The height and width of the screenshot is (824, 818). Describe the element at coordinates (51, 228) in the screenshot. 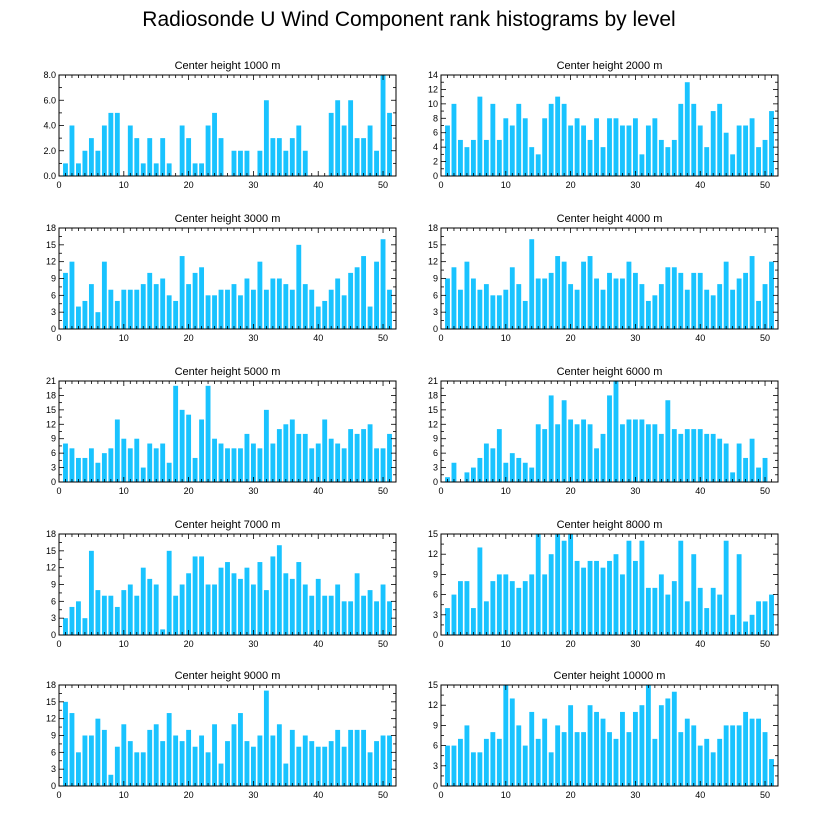

I see `y-tick-label: 18` at that location.